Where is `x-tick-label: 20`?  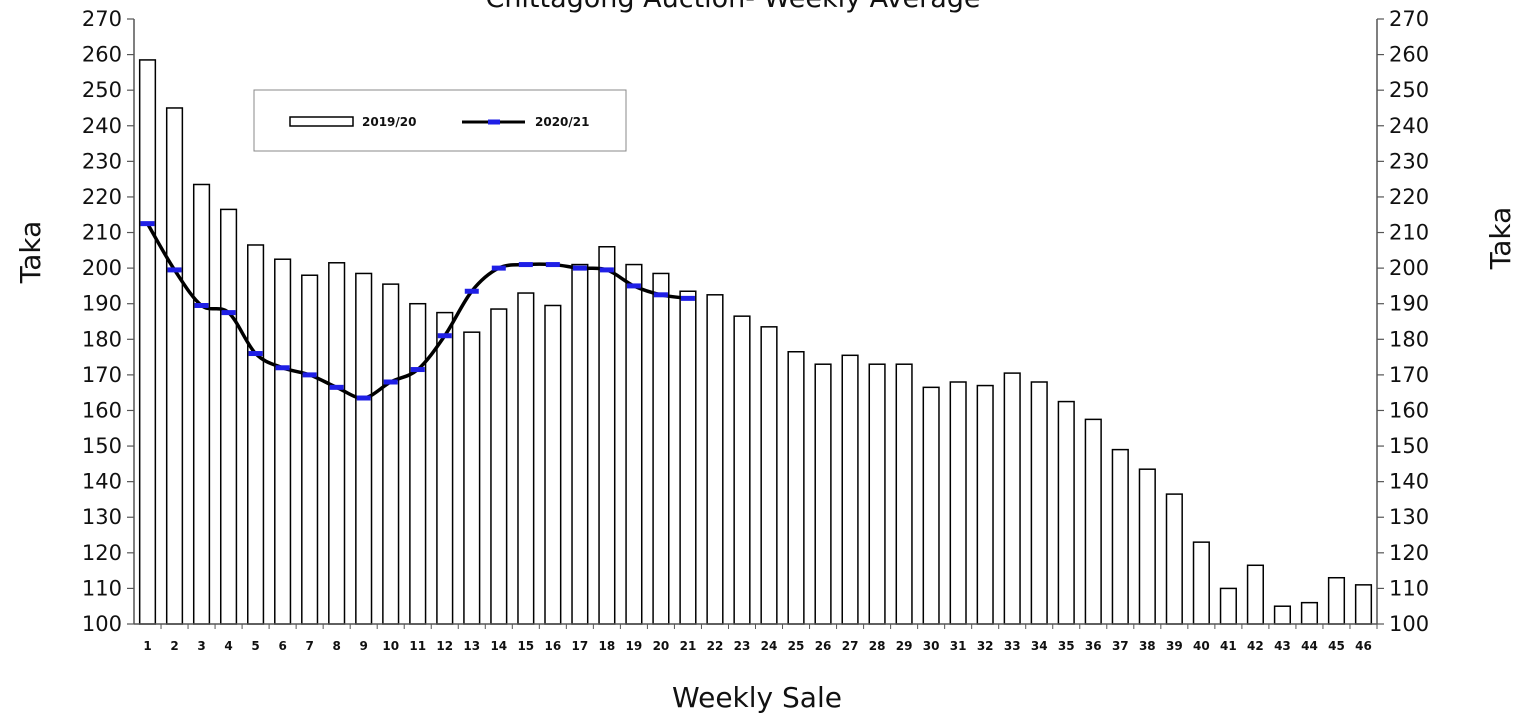 x-tick-label: 20 is located at coordinates (661, 646).